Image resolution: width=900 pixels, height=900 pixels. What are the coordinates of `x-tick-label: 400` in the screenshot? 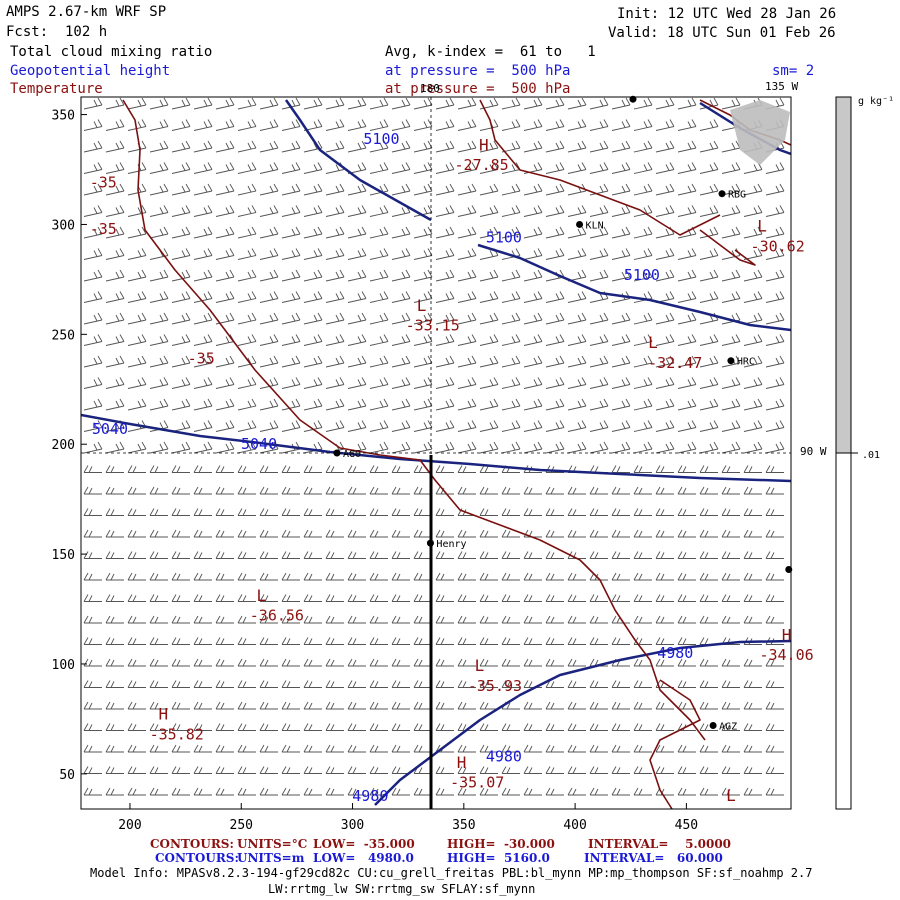 It's located at (574, 825).